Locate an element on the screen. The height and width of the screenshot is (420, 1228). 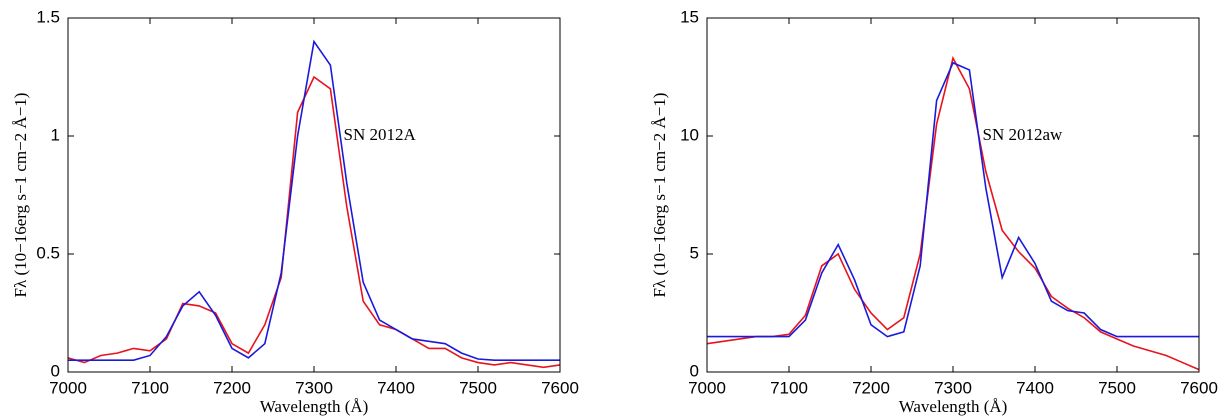
annotation: SN 2012A is located at coordinates (380, 134).